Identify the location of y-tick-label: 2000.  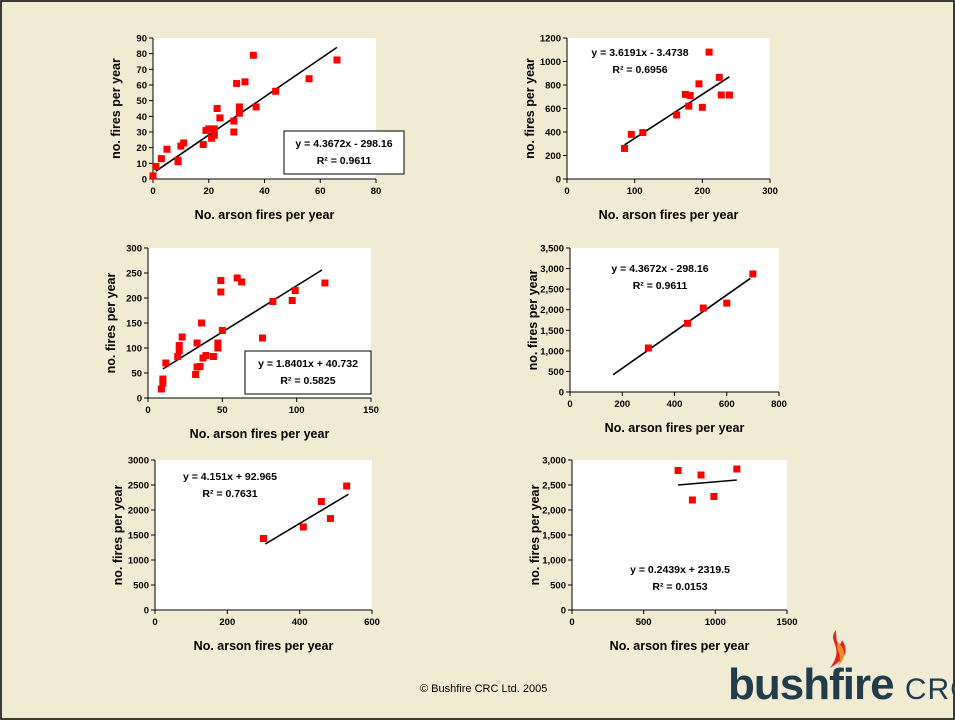
(138, 511).